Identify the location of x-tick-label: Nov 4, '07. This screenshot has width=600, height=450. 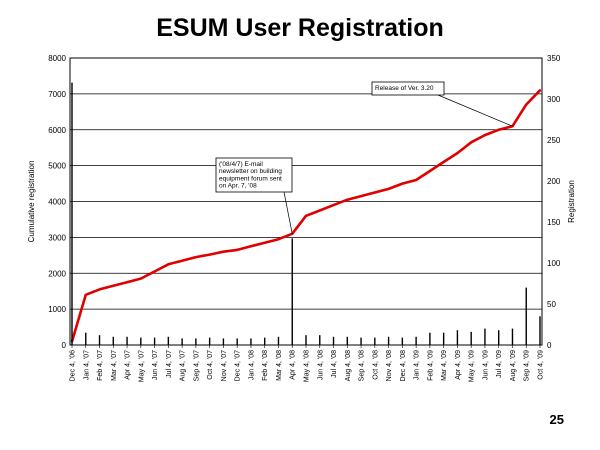
(224, 365).